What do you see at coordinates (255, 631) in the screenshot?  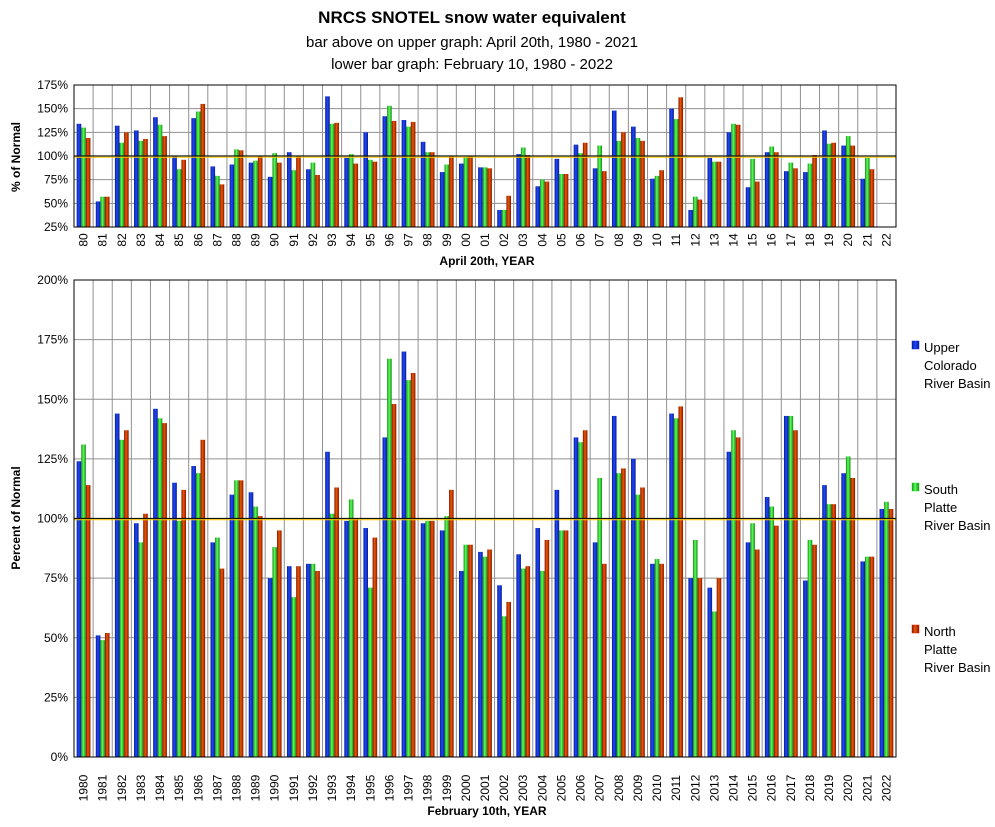 I see `february-bar-south_platte-1989` at bounding box center [255, 631].